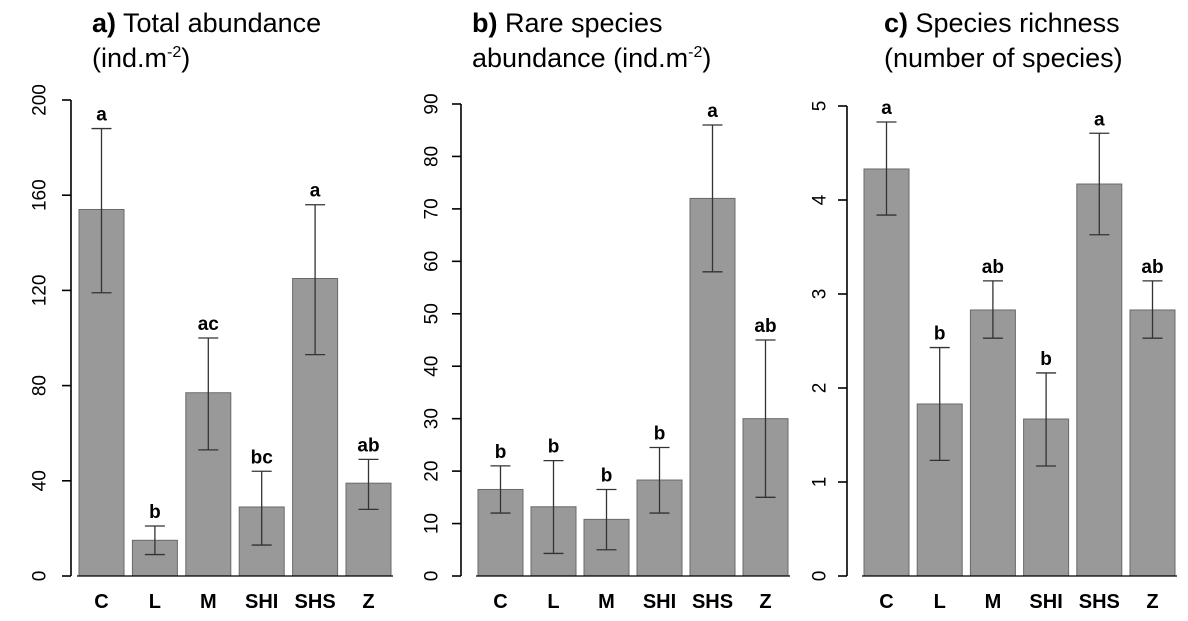  What do you see at coordinates (432, 208) in the screenshot?
I see `y-tick-label: 70` at bounding box center [432, 208].